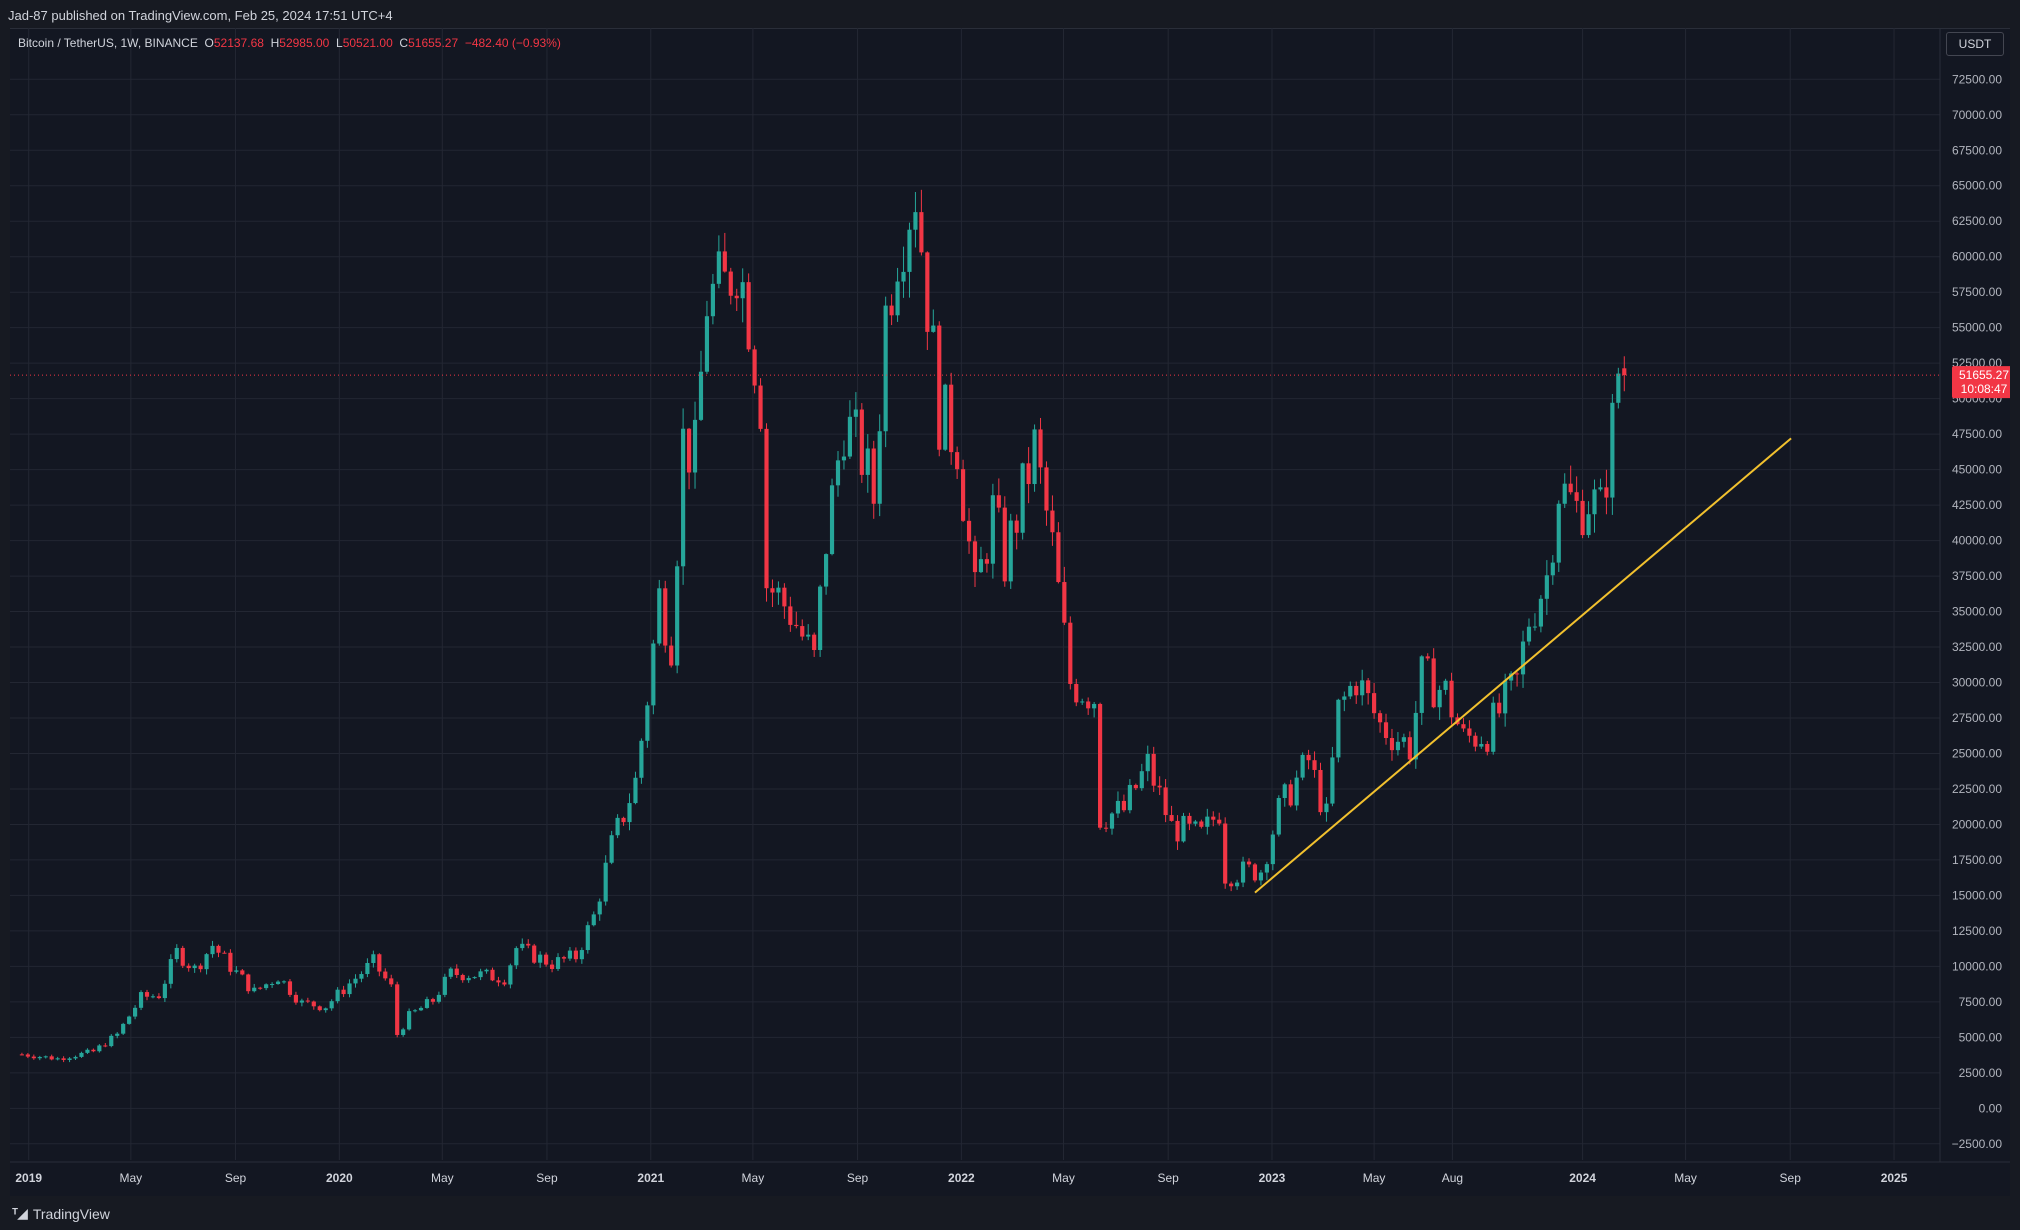 The height and width of the screenshot is (1230, 2020). I want to click on tradingview-brand: ᵀ◢ TradingView, so click(61, 1213).